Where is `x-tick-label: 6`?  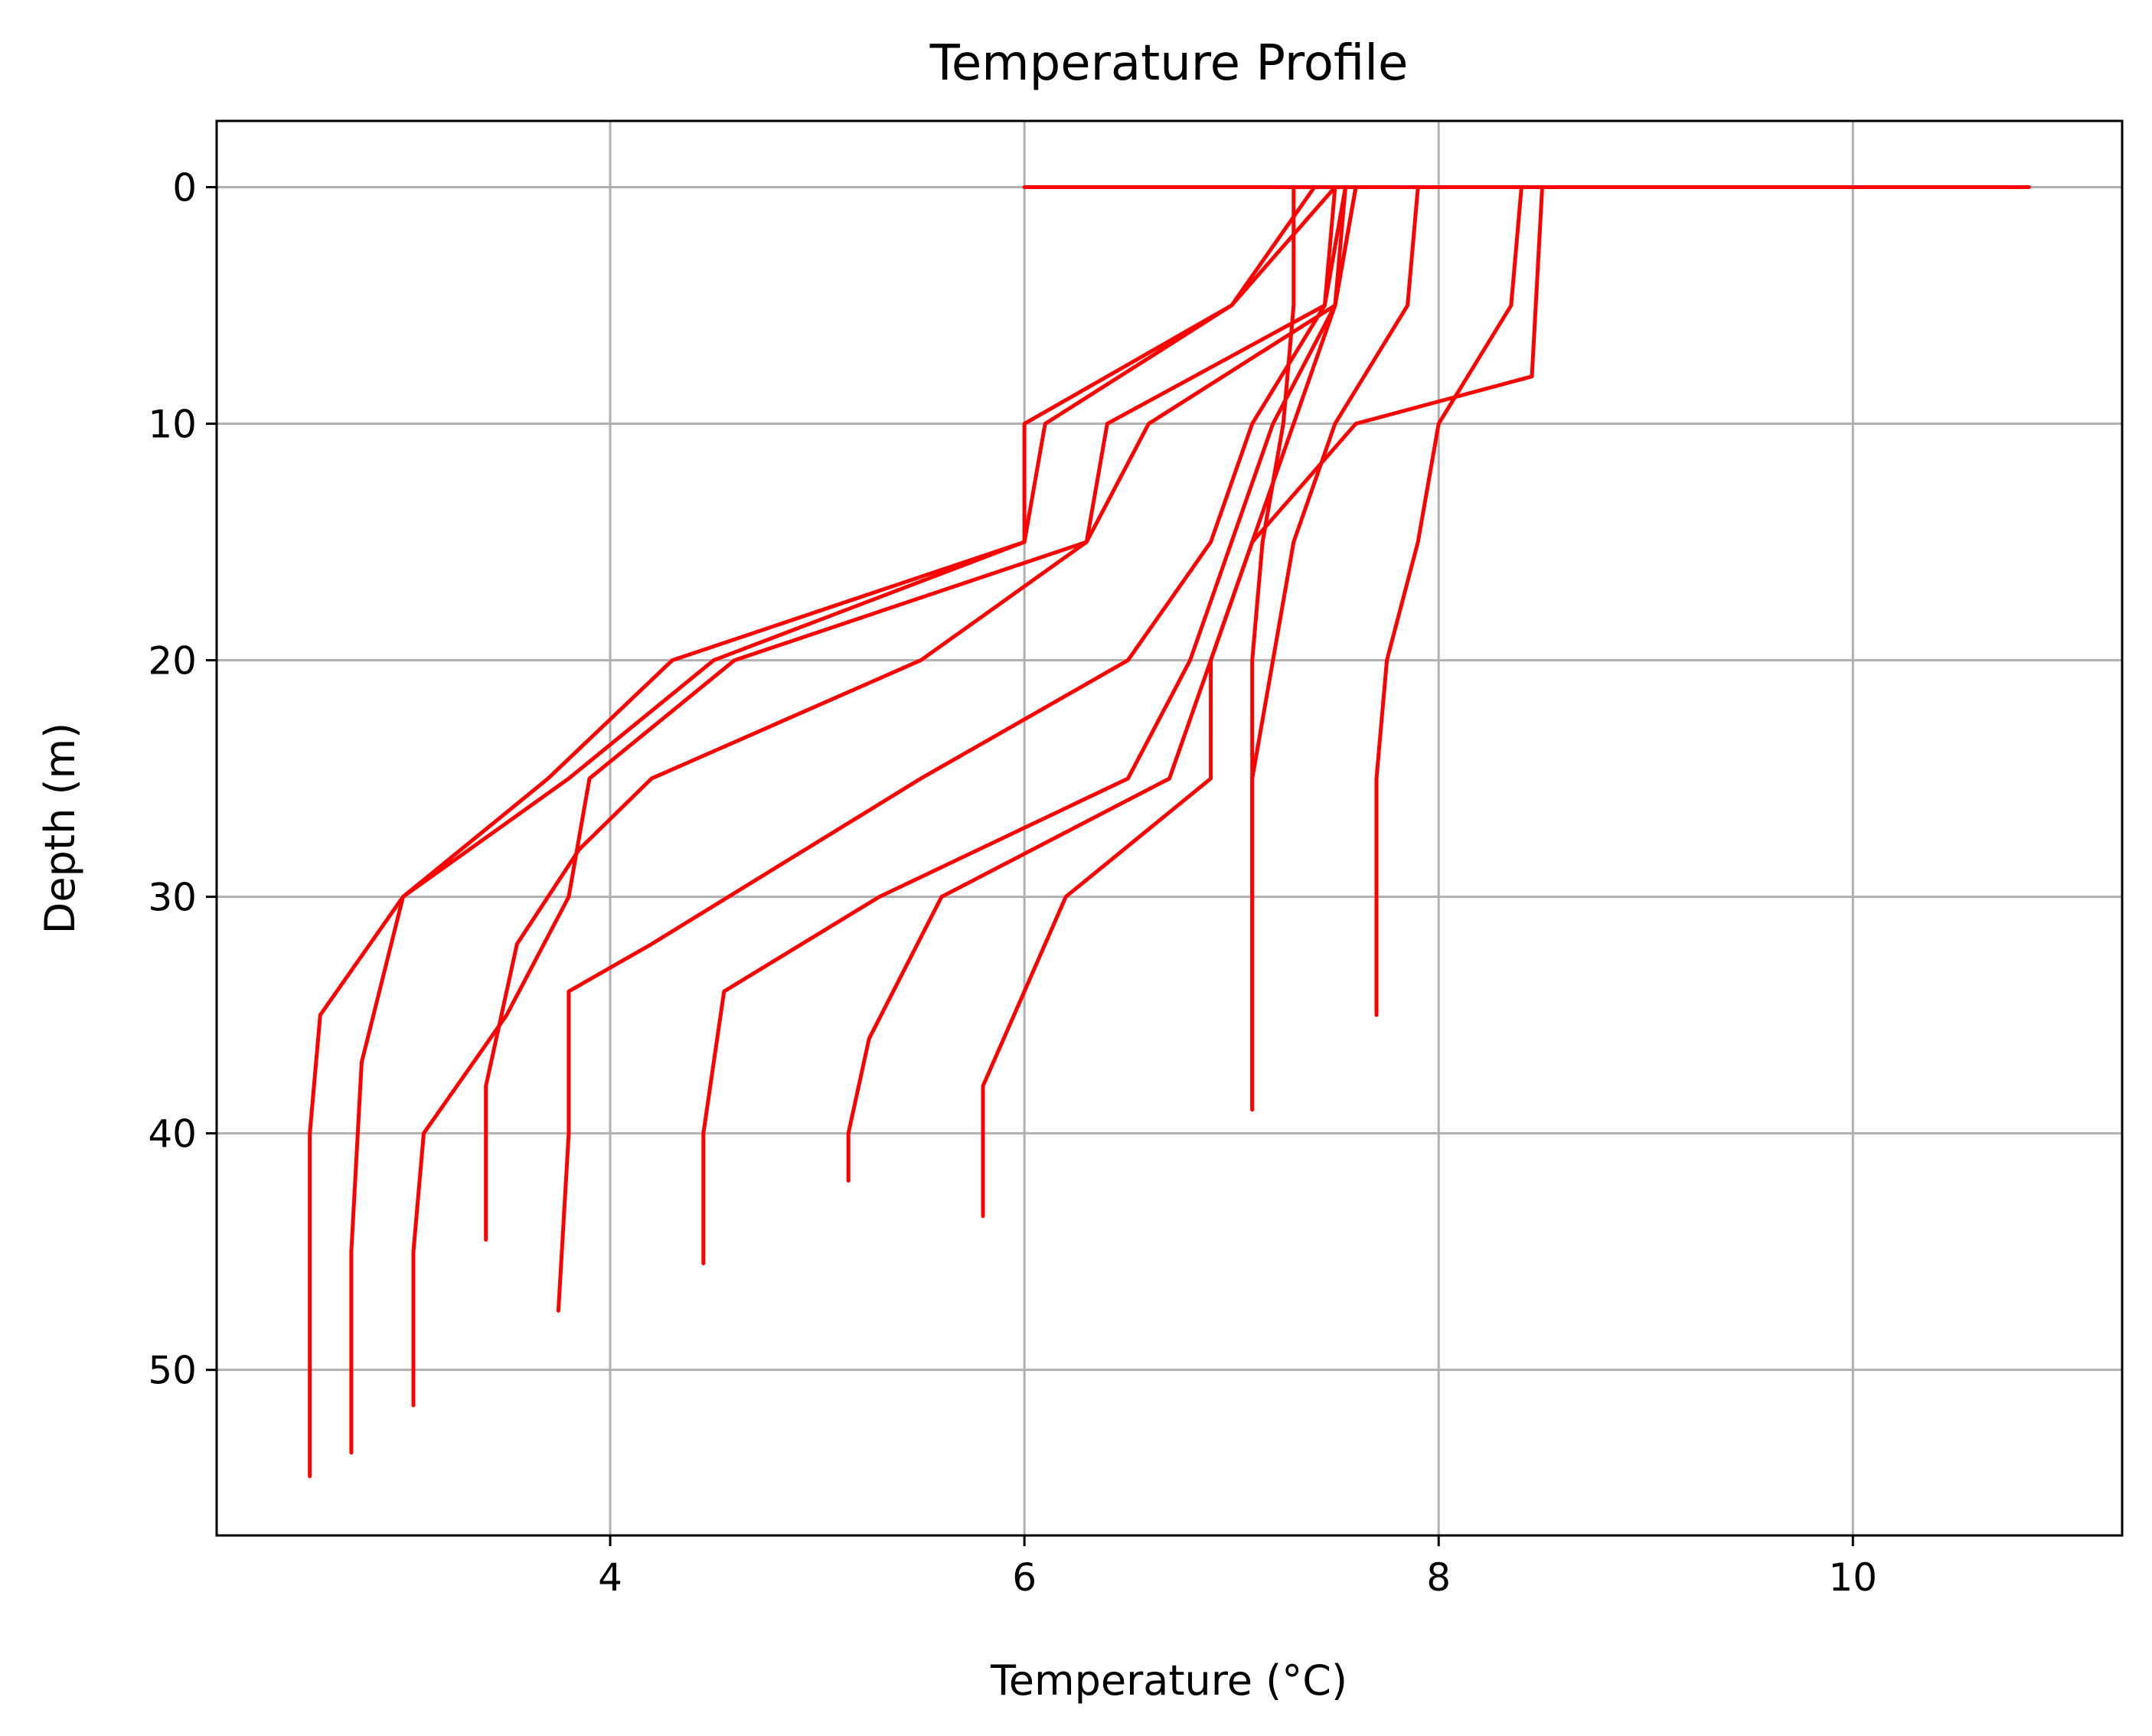
x-tick-label: 6 is located at coordinates (1024, 1577).